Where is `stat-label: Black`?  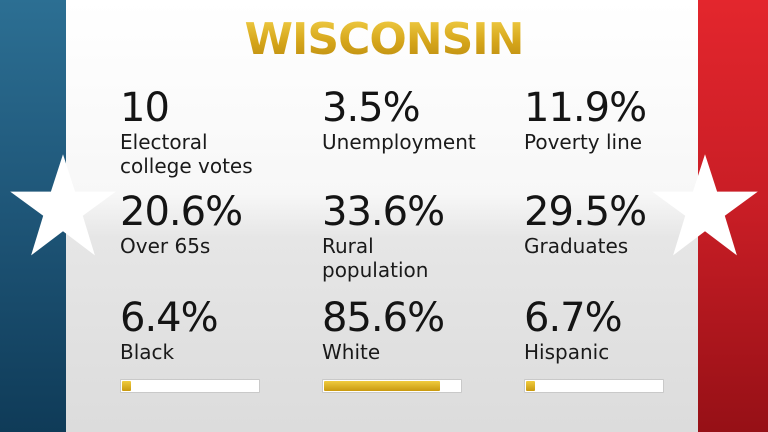
stat-label: Black is located at coordinates (147, 352).